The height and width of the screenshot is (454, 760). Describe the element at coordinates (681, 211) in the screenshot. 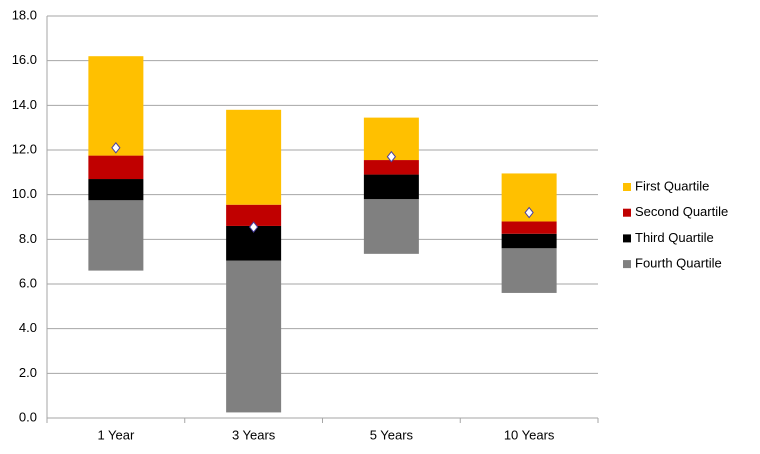

I see `legend-label: Second Quartile` at that location.